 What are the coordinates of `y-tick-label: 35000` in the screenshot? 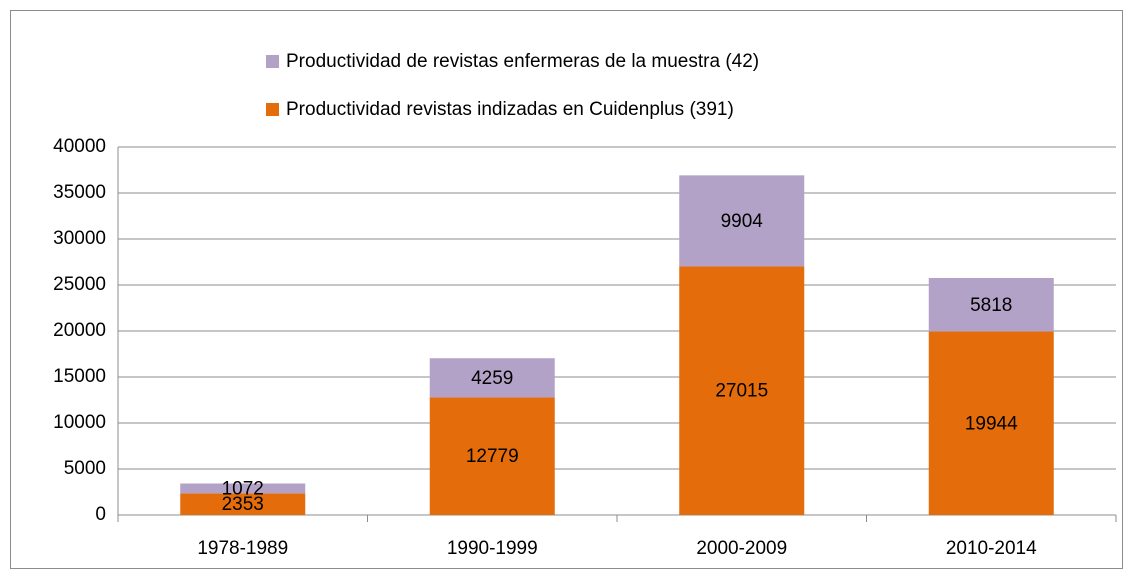 It's located at (79, 192).